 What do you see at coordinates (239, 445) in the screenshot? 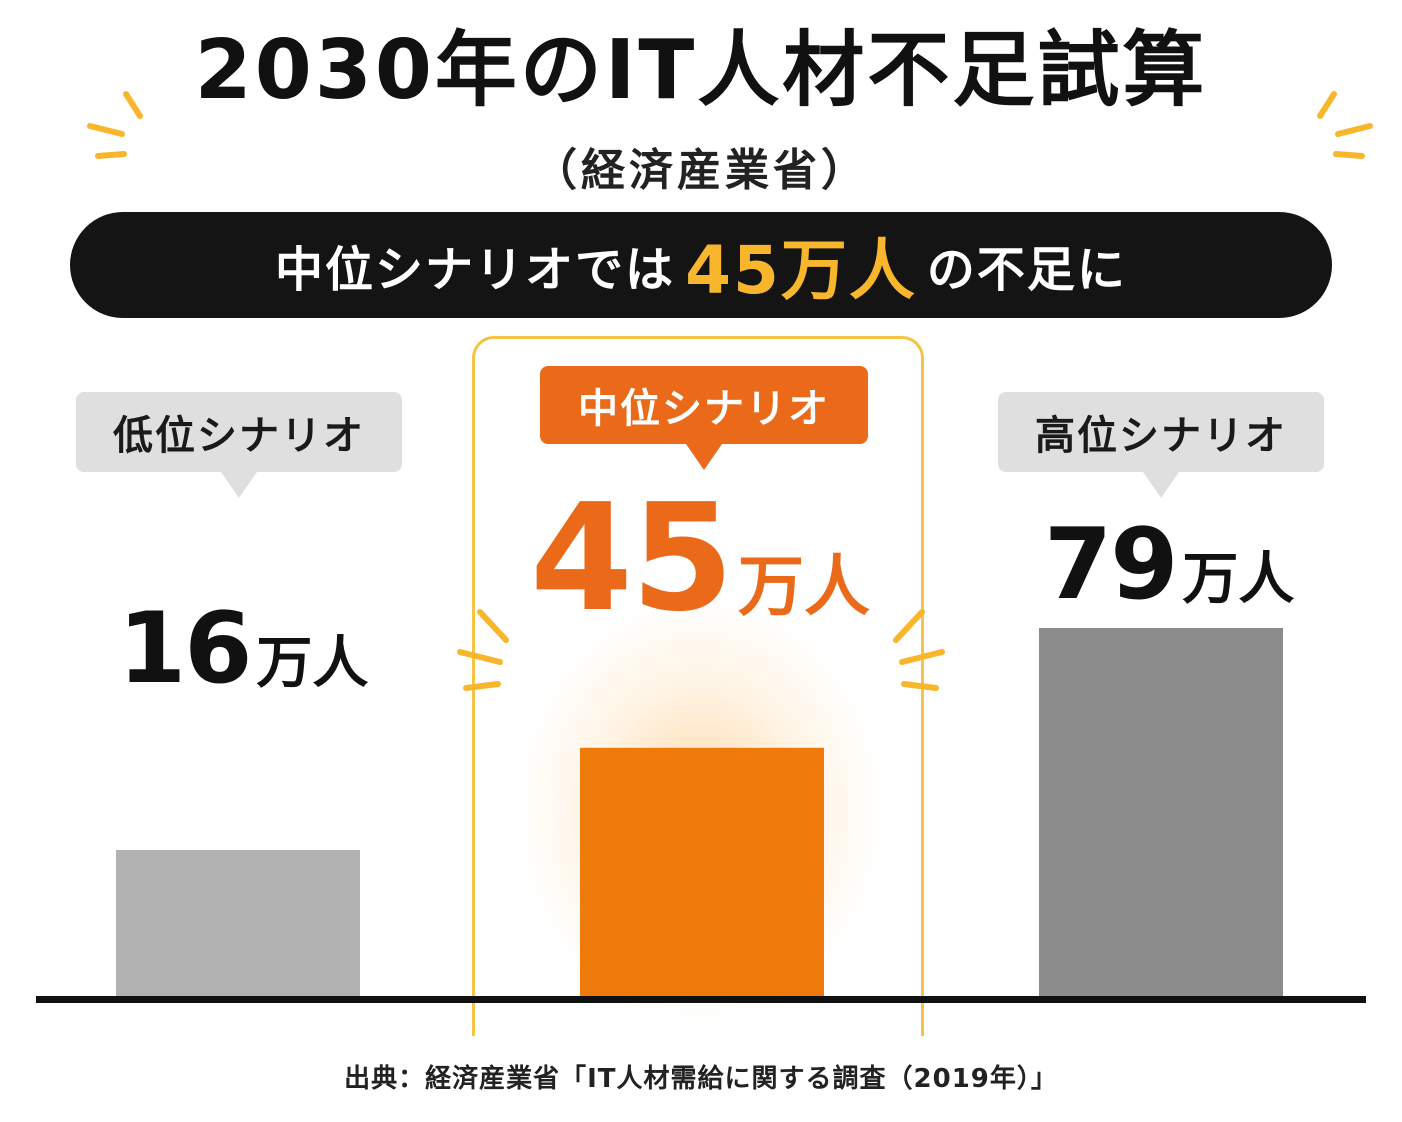
I see `category-label-low: 低位シナリオ` at bounding box center [239, 445].